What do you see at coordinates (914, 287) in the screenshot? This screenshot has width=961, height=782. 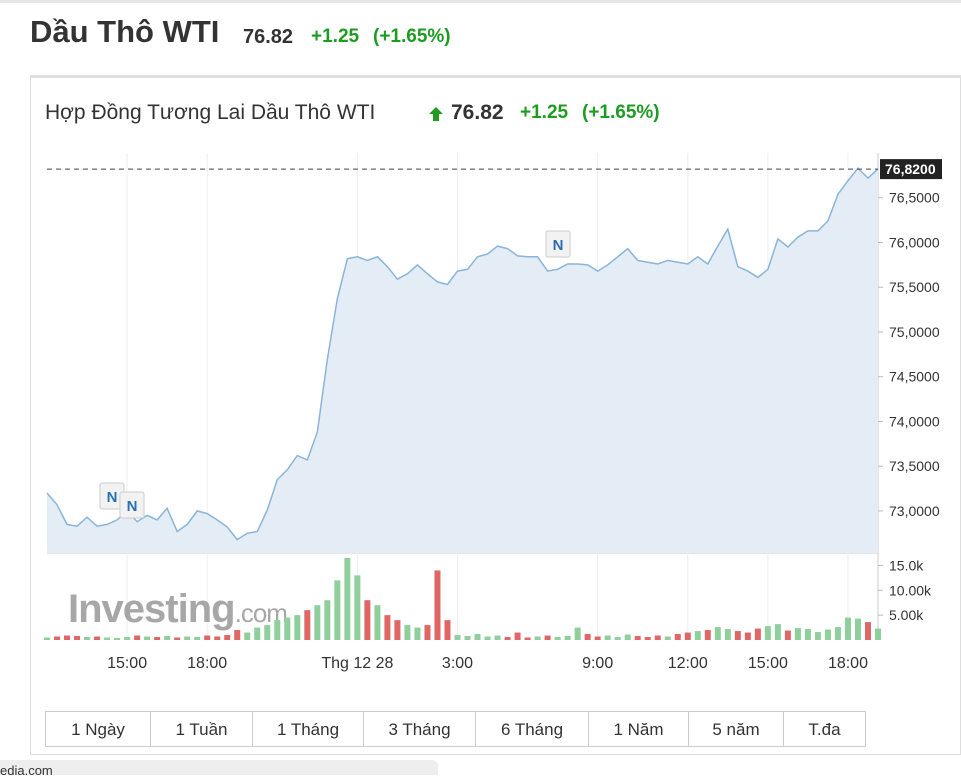 I see `y-tick-label: 75,5000` at bounding box center [914, 287].